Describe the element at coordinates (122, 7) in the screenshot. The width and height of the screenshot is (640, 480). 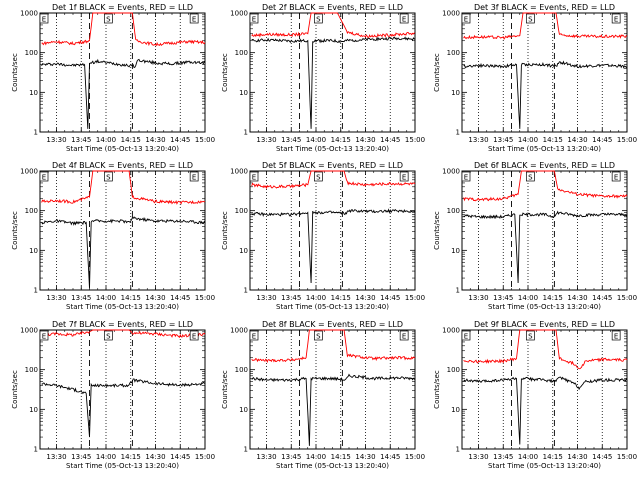
I see `panel-title: Det 1f BLACK = Events, RED = LLD` at that location.